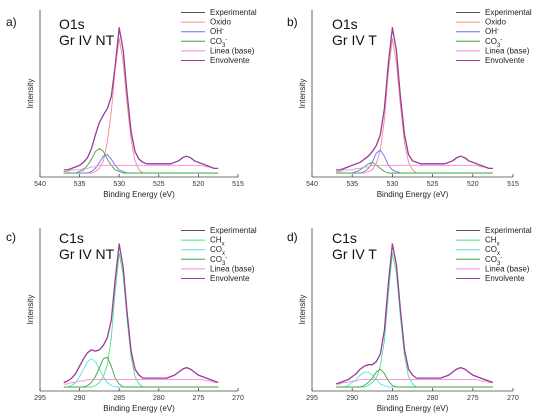 Image resolution: width=550 pixels, height=417 pixels. What do you see at coordinates (11, 237) in the screenshot?
I see `panel-label: c)` at bounding box center [11, 237].